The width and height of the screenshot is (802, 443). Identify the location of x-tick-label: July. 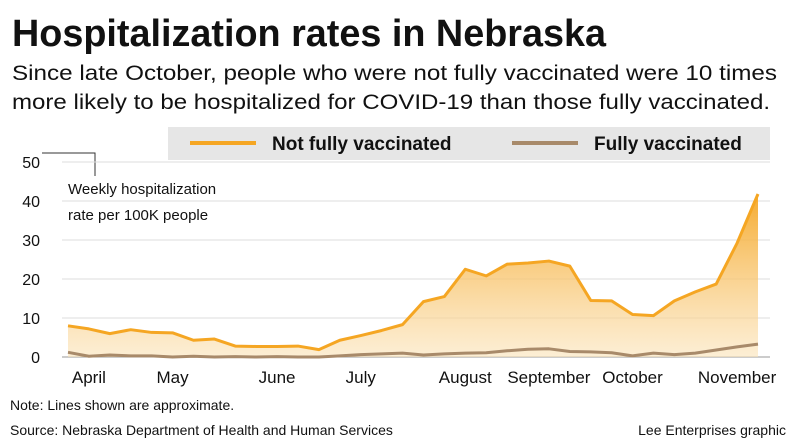
(361, 377).